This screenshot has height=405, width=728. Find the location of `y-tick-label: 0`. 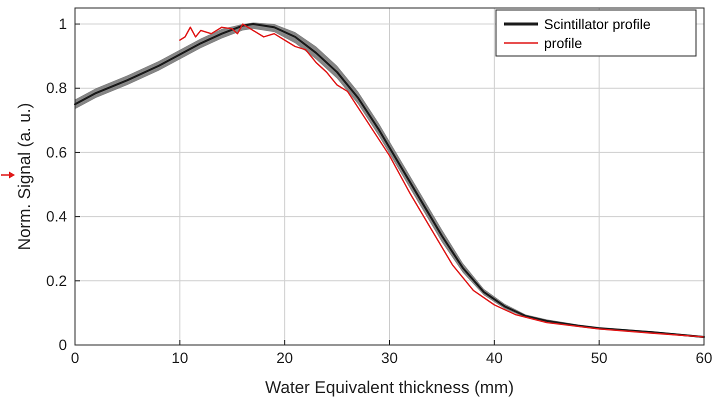

y-tick-label: 0 is located at coordinates (62, 345).